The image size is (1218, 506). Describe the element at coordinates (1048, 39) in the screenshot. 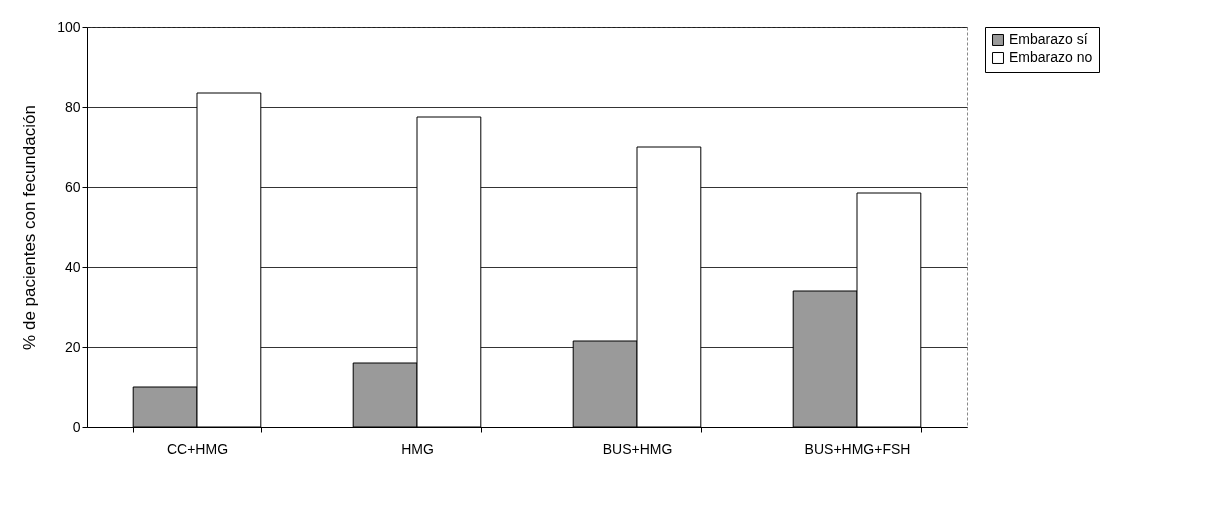

I see `legend-label: Embarazo sí` at that location.